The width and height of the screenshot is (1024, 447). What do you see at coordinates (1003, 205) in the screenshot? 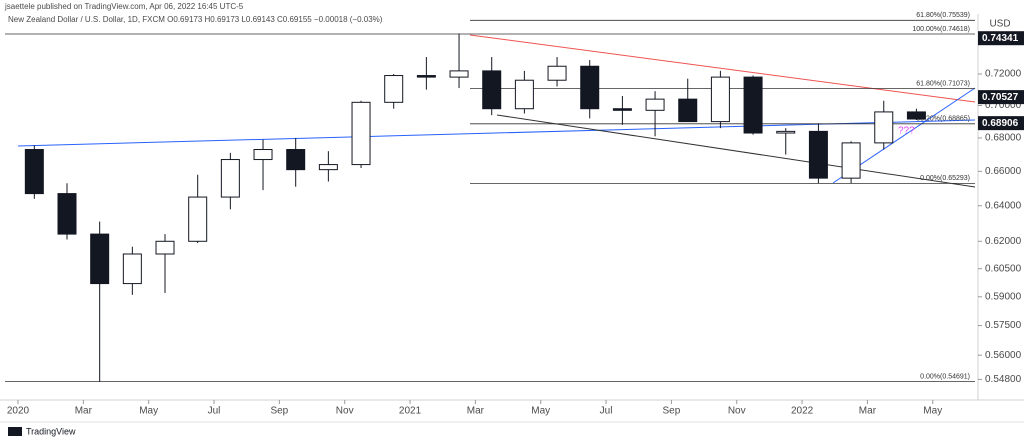
I see `y-tick-label: 0.64000` at bounding box center [1003, 205].